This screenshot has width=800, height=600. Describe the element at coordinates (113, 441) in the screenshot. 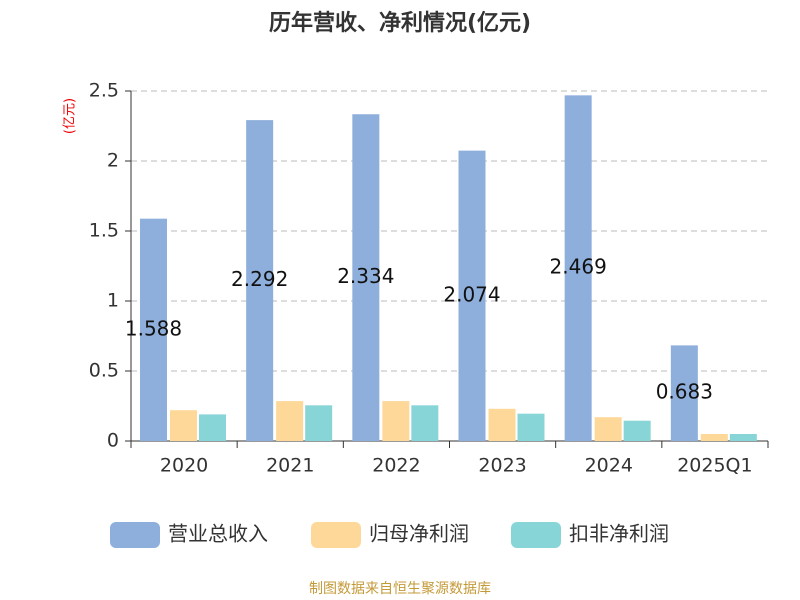

I see `y-tick-label: 0` at that location.